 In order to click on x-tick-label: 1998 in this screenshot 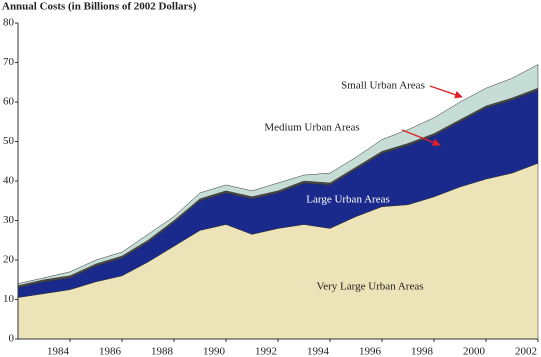, I will do `click(422, 351)`.